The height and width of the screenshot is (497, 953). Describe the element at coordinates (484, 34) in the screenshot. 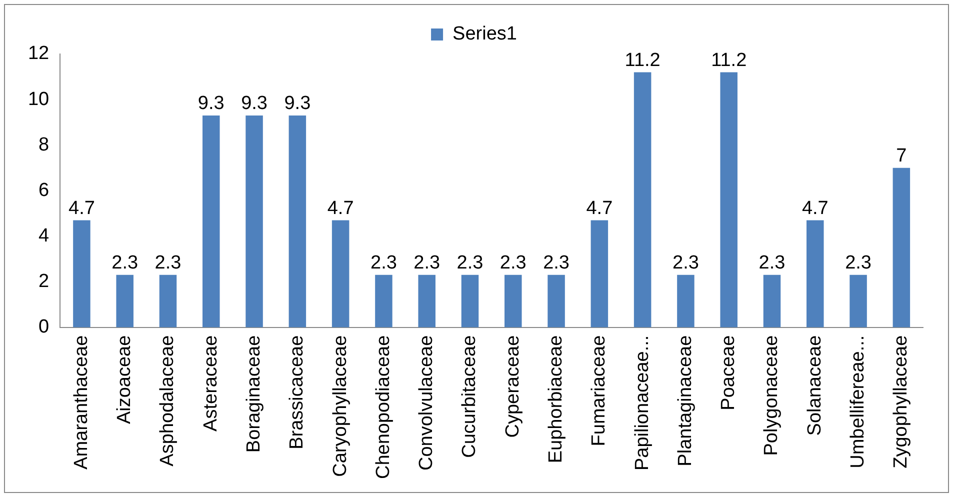

I see `legend-label: Series1` at that location.